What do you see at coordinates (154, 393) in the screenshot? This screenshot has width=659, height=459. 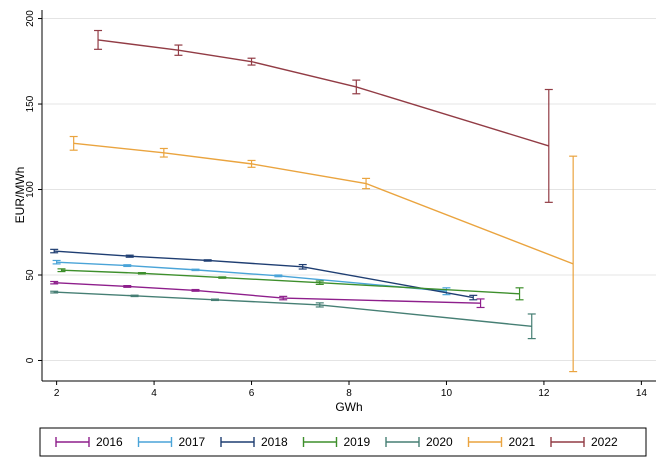 I see `x-tick-label: 4` at bounding box center [154, 393].